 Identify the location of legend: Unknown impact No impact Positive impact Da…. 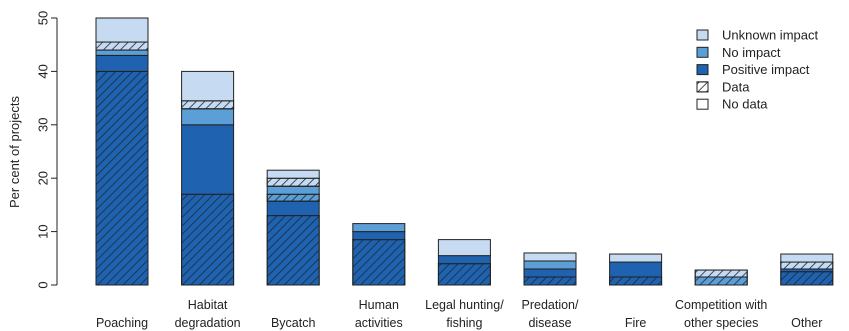
(757, 70).